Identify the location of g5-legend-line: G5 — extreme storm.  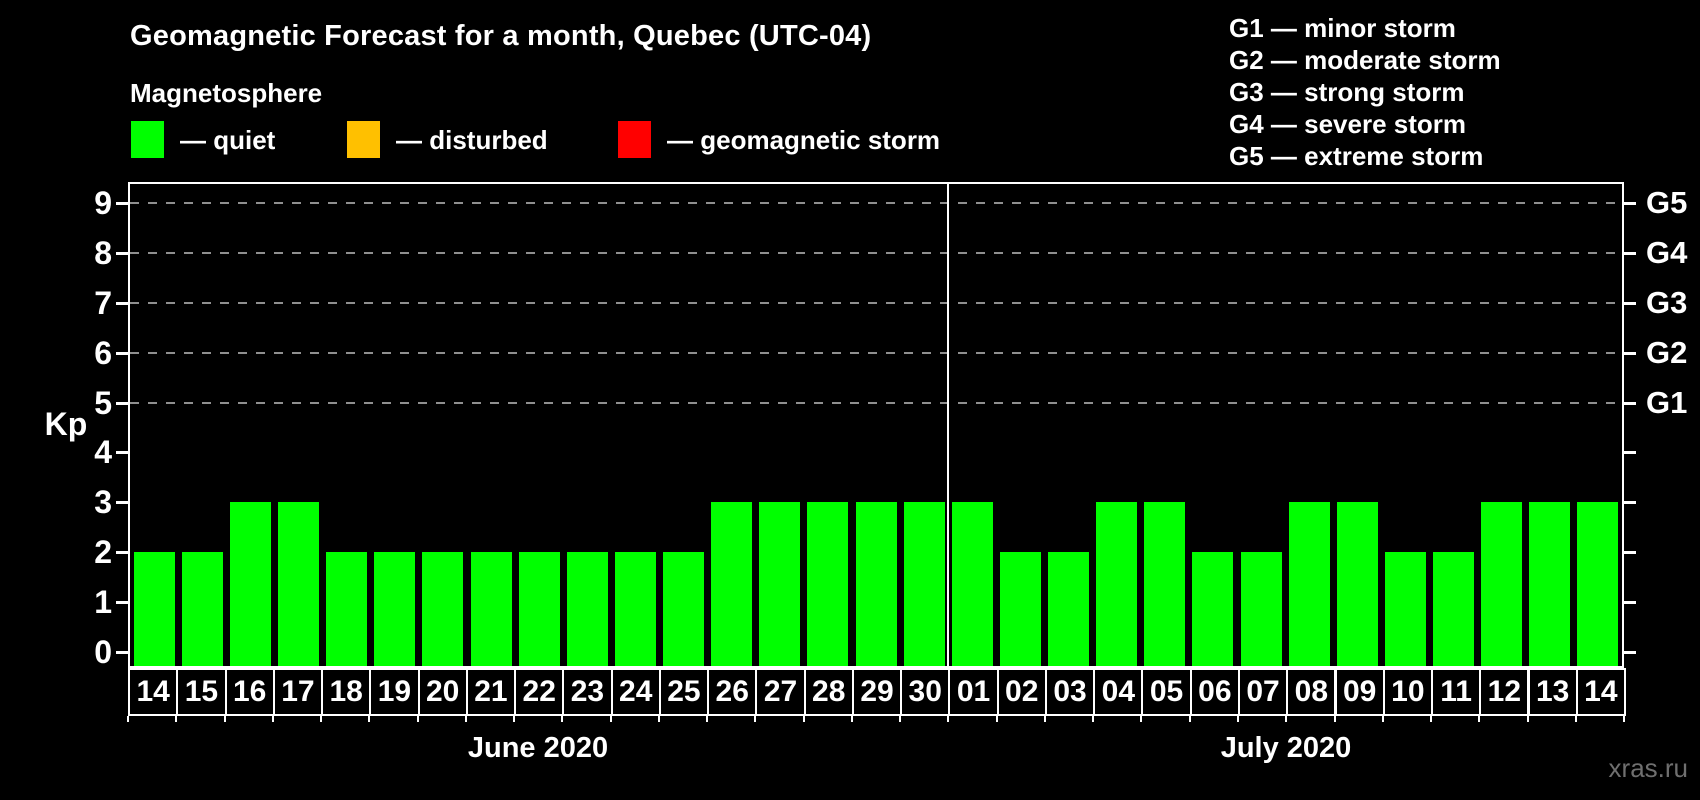
(1356, 156).